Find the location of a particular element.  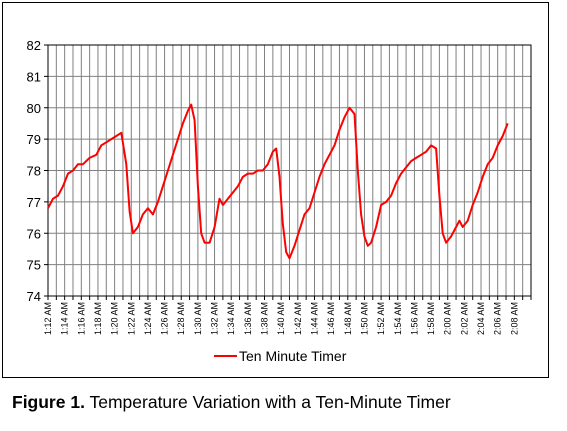

x-tick-label: 1:16 AM is located at coordinates (81, 318).